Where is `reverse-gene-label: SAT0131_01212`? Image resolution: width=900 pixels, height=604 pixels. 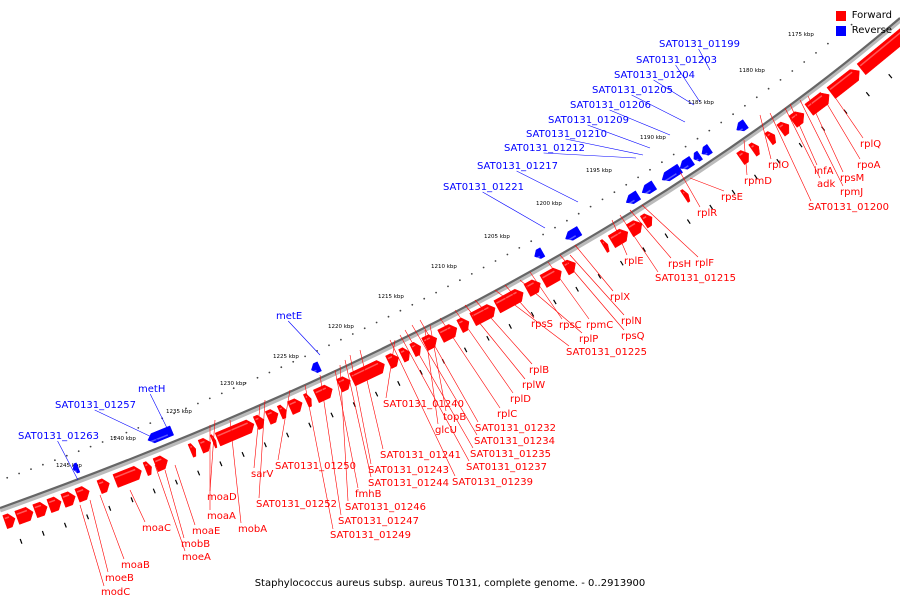
reverse-gene-label: SAT0131_01212 is located at coordinates (544, 148).